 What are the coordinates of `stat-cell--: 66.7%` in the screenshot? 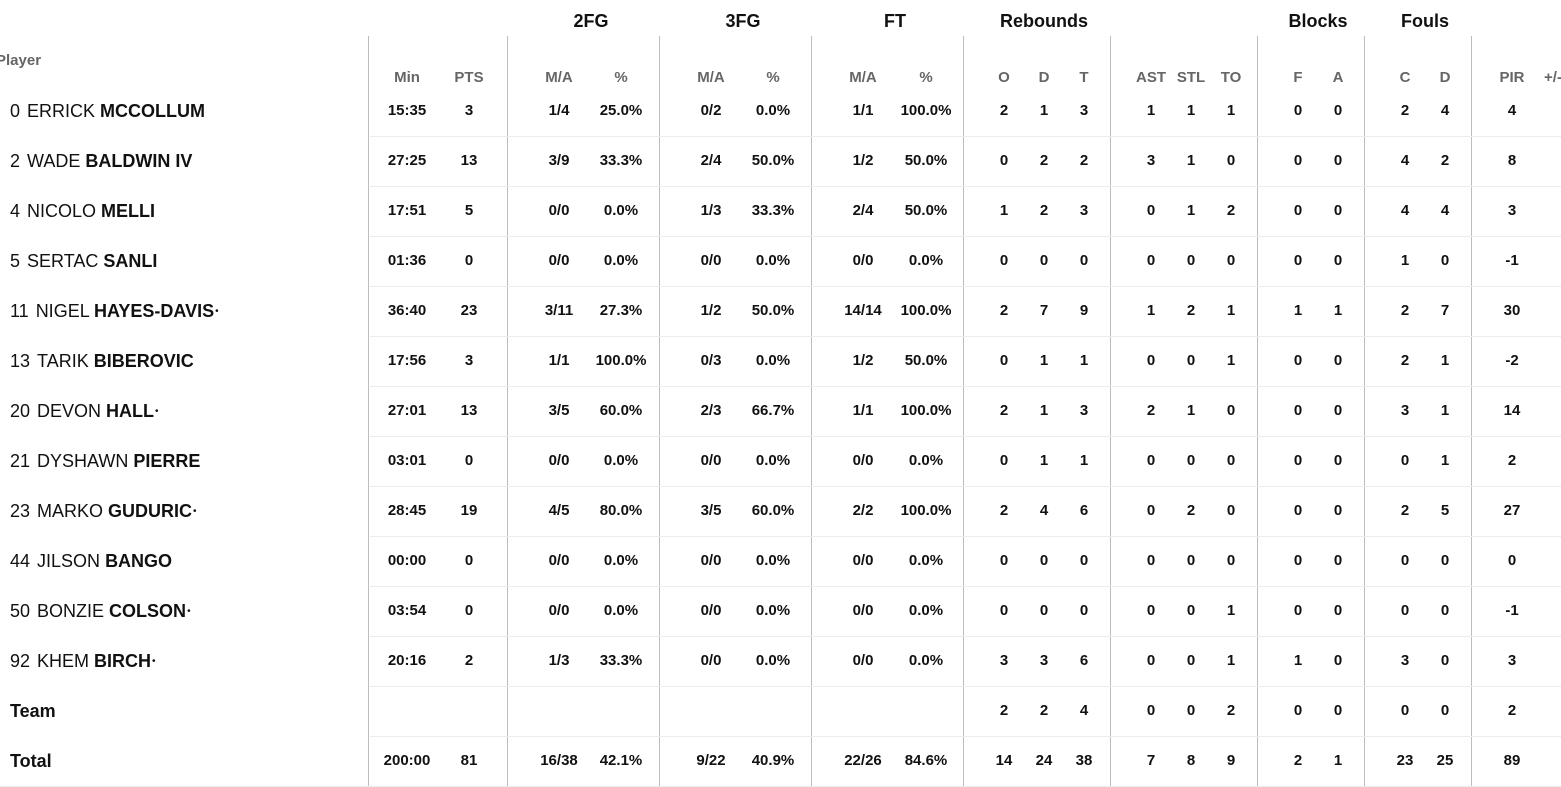 It's located at (773, 410).